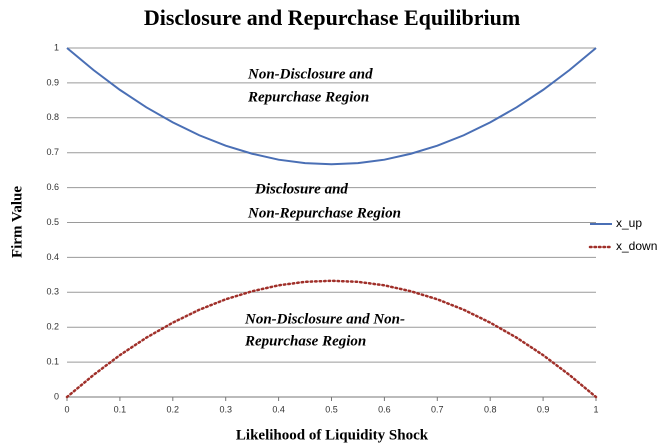 This screenshot has height=446, width=664. I want to click on y-tick-label: 0.8, so click(52, 117).